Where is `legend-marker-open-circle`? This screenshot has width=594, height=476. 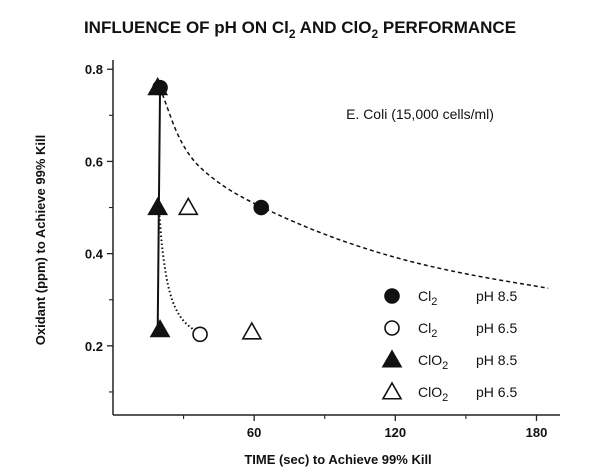 legend-marker-open-circle is located at coordinates (392, 328).